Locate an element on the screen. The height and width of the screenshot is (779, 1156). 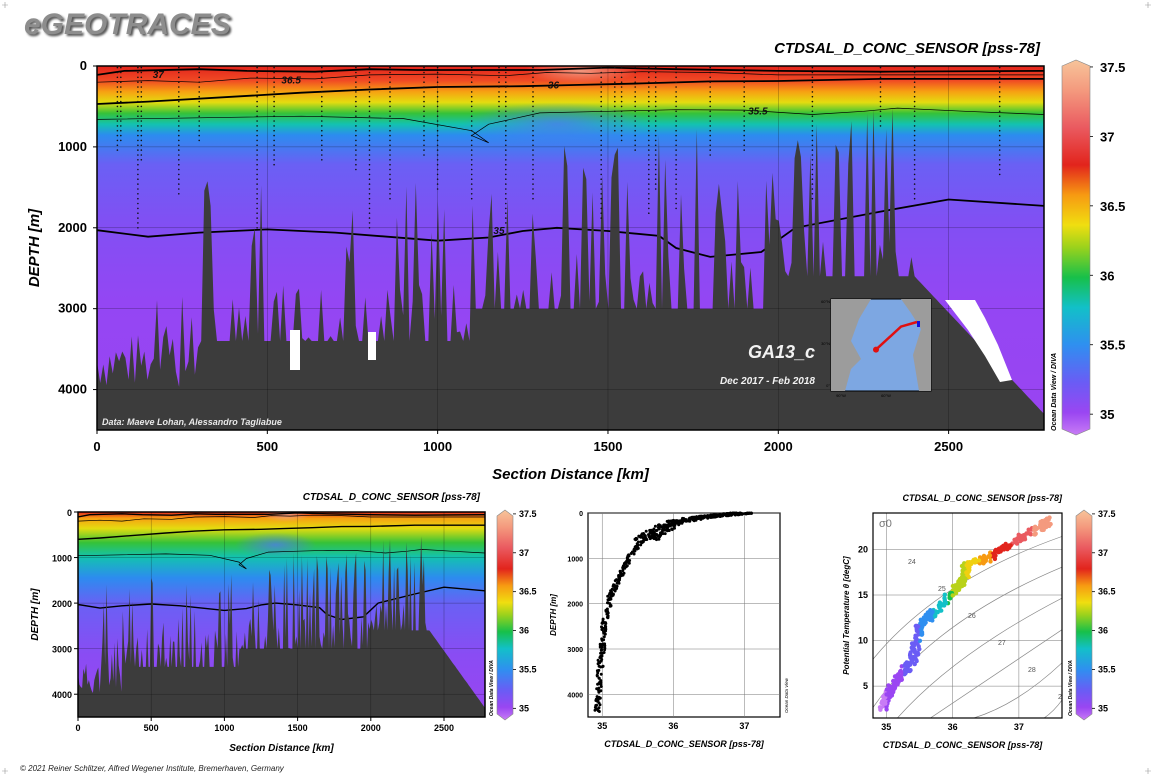
inset-lat-label: 30°N is located at coordinates (825, 343).